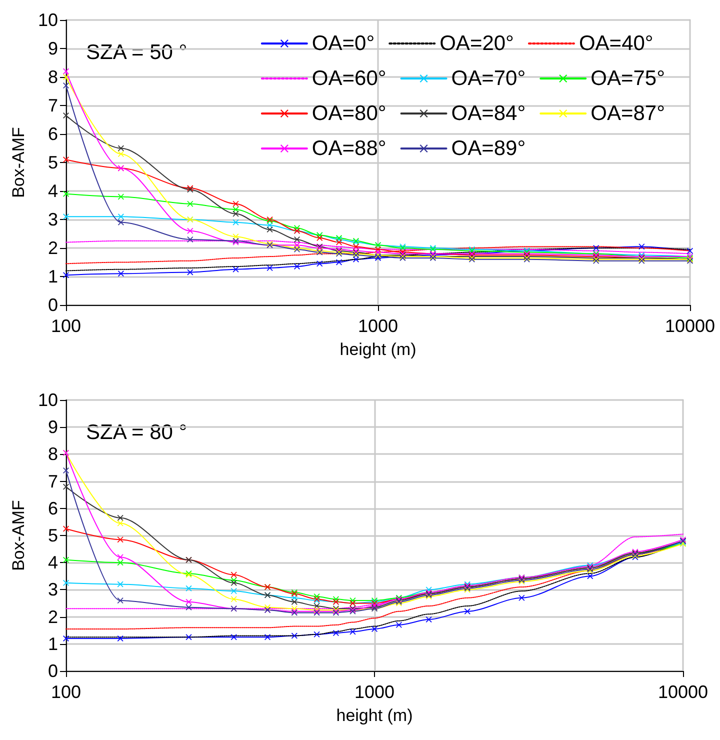 The image size is (720, 740). Describe the element at coordinates (488, 78) in the screenshot. I see `legend-label: OA=70°` at that location.